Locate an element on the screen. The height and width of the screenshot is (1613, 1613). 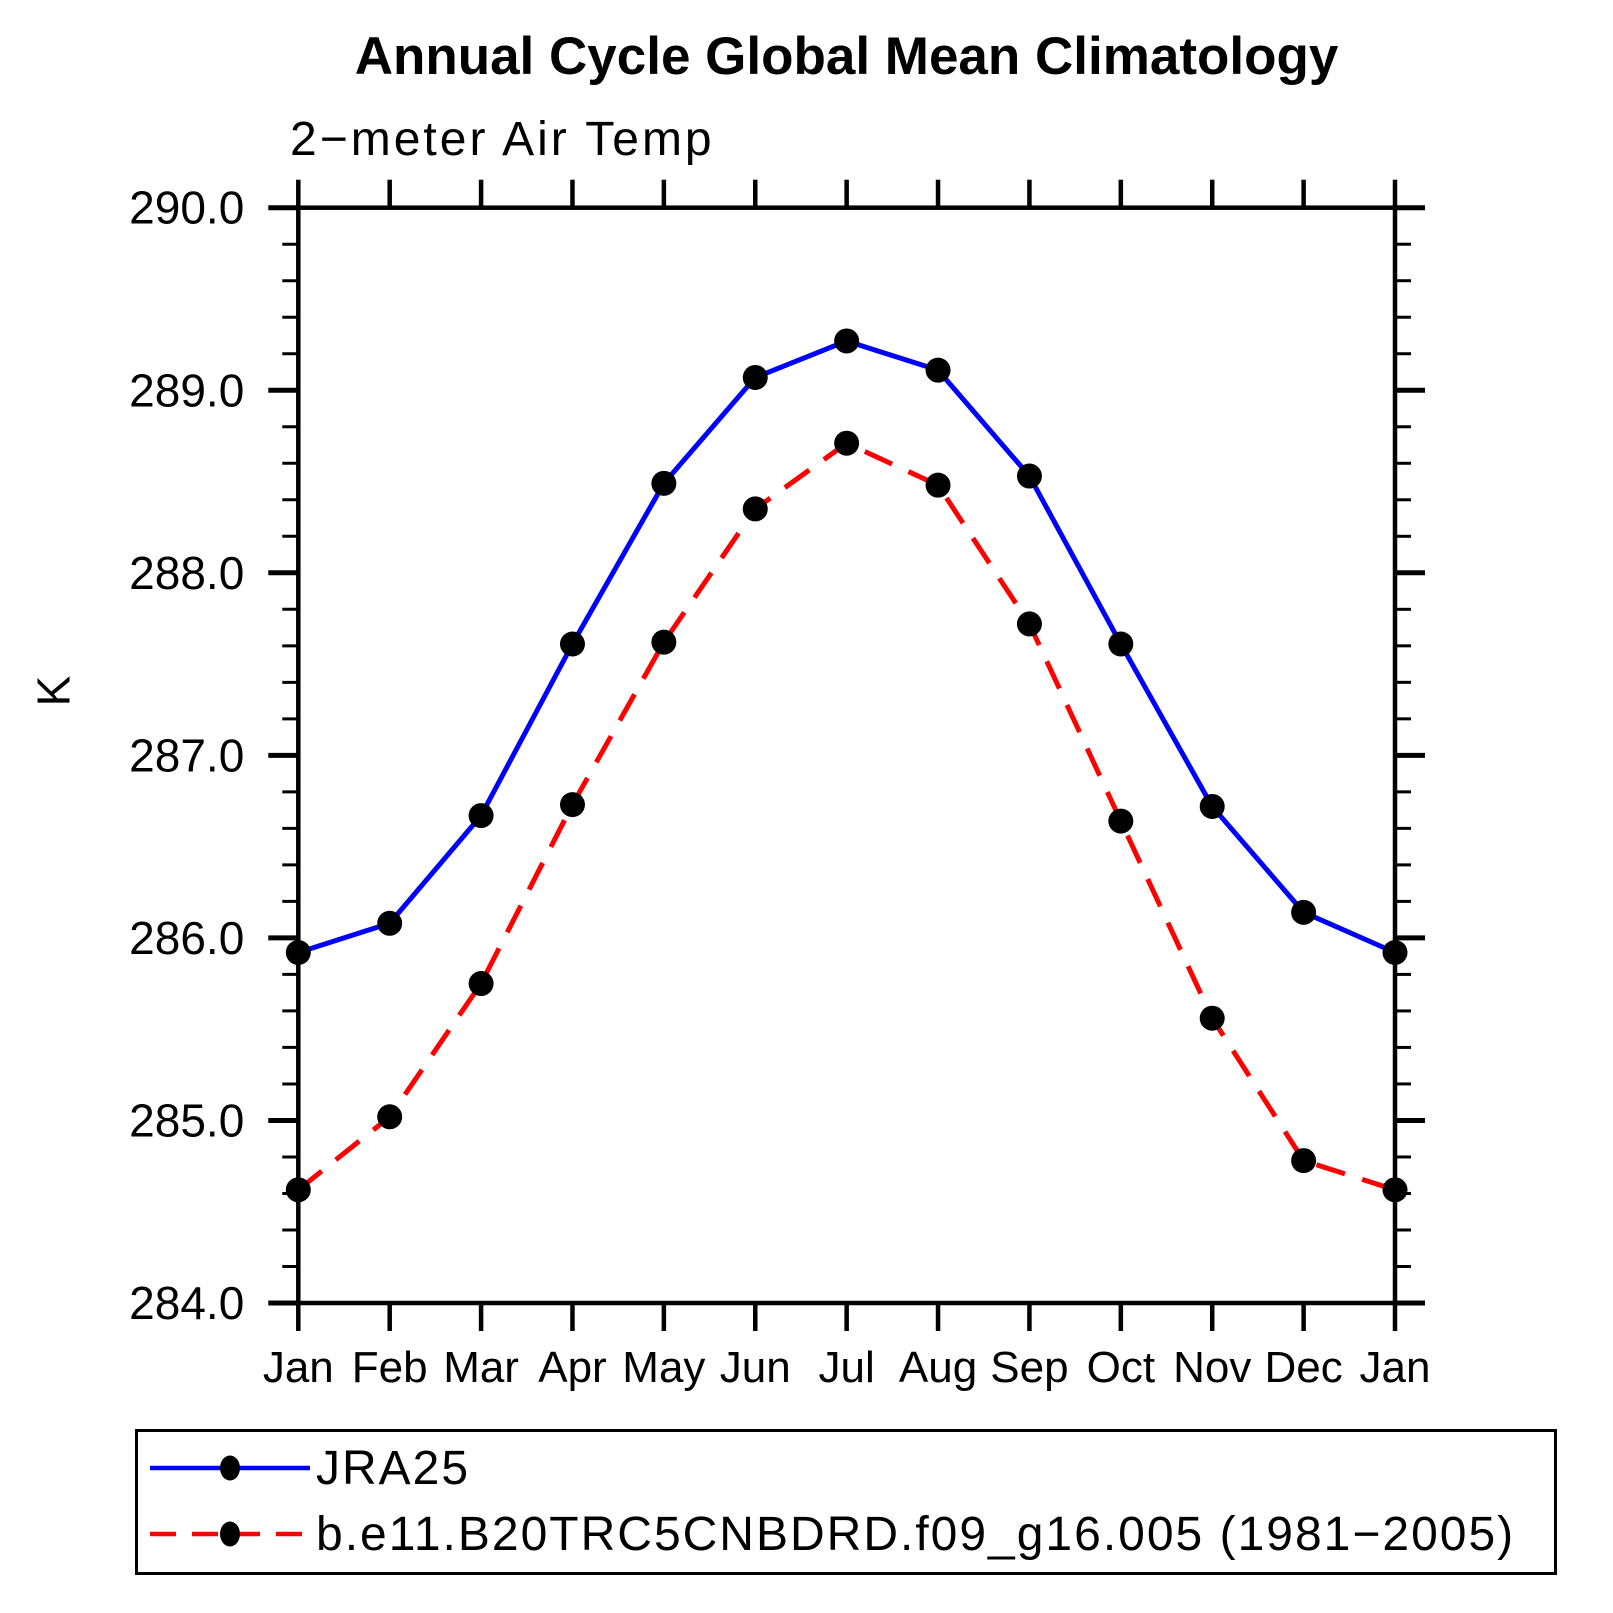
legend-line-sample-model is located at coordinates (230, 1534).